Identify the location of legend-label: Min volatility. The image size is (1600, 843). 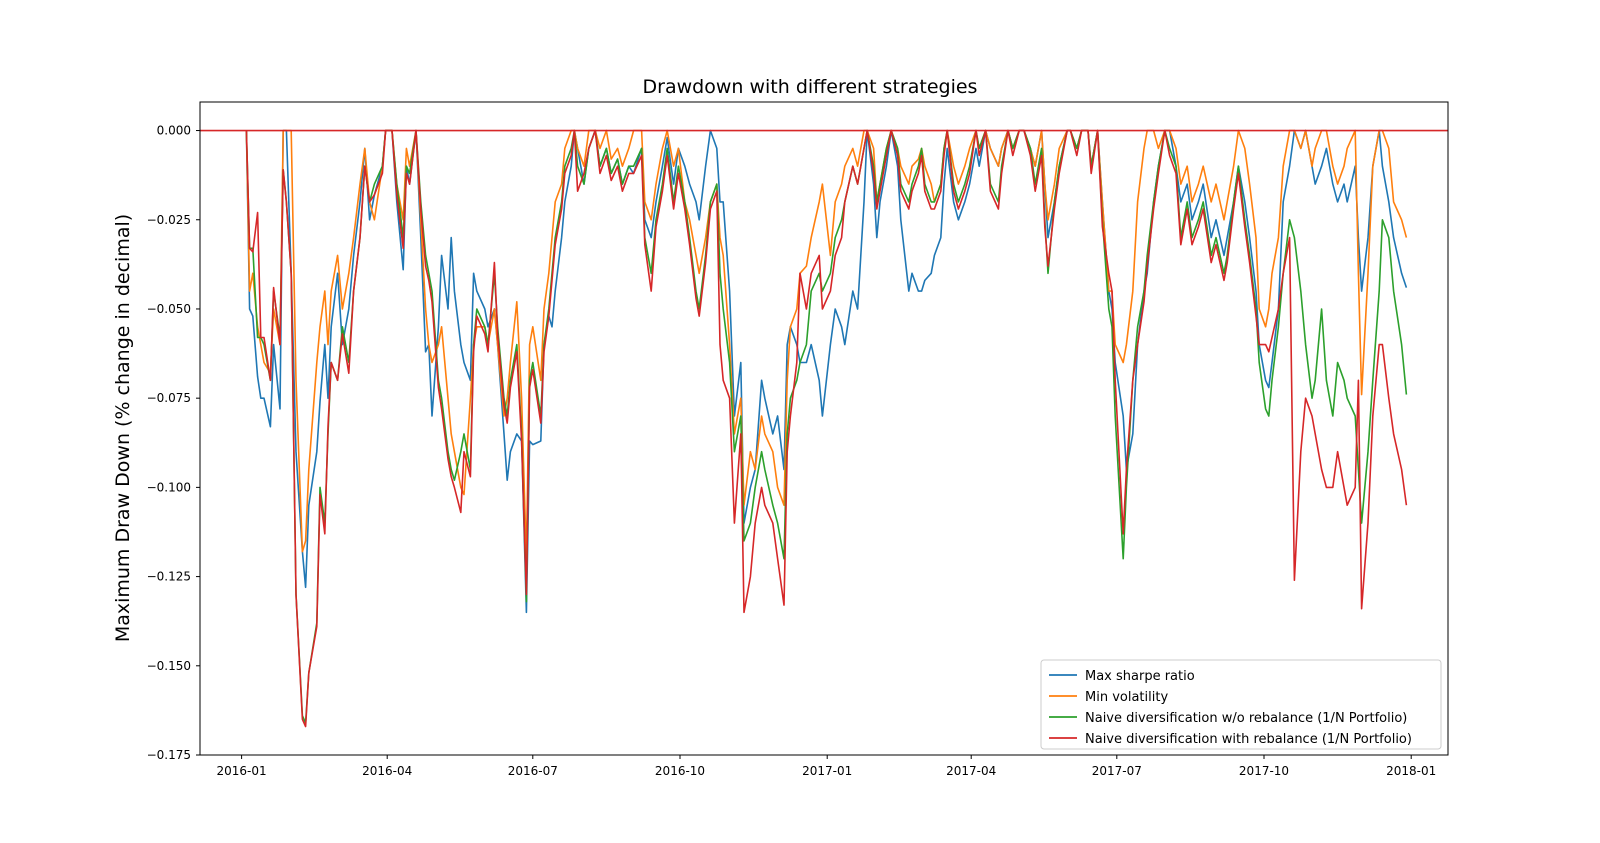
(1126, 697).